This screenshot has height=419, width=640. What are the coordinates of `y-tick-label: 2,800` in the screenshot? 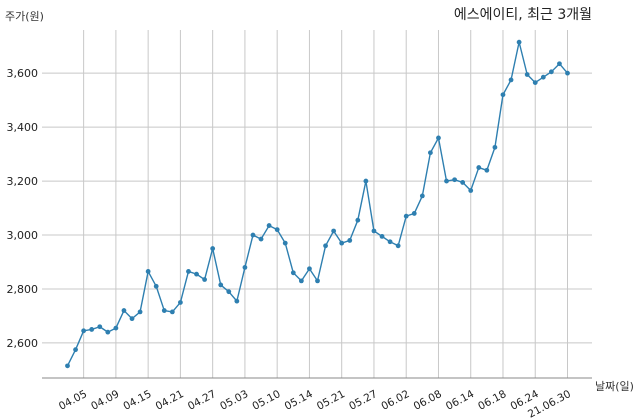 It's located at (23, 289).